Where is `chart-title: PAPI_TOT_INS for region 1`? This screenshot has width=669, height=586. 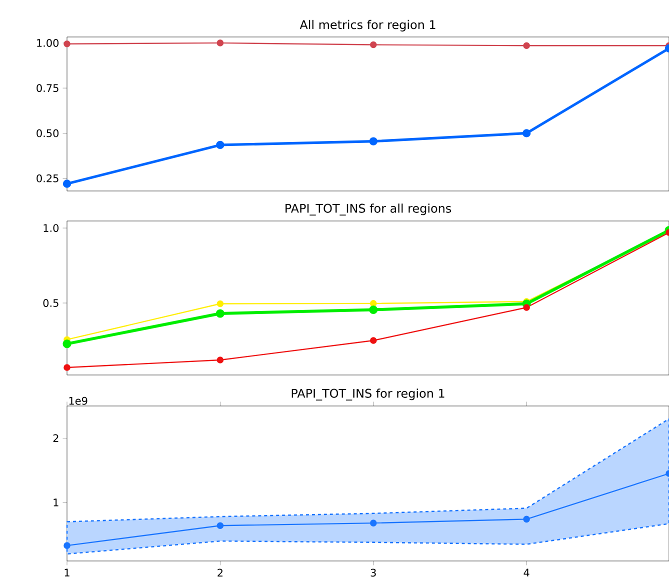 chart-title: PAPI_TOT_INS for region 1 is located at coordinates (368, 394).